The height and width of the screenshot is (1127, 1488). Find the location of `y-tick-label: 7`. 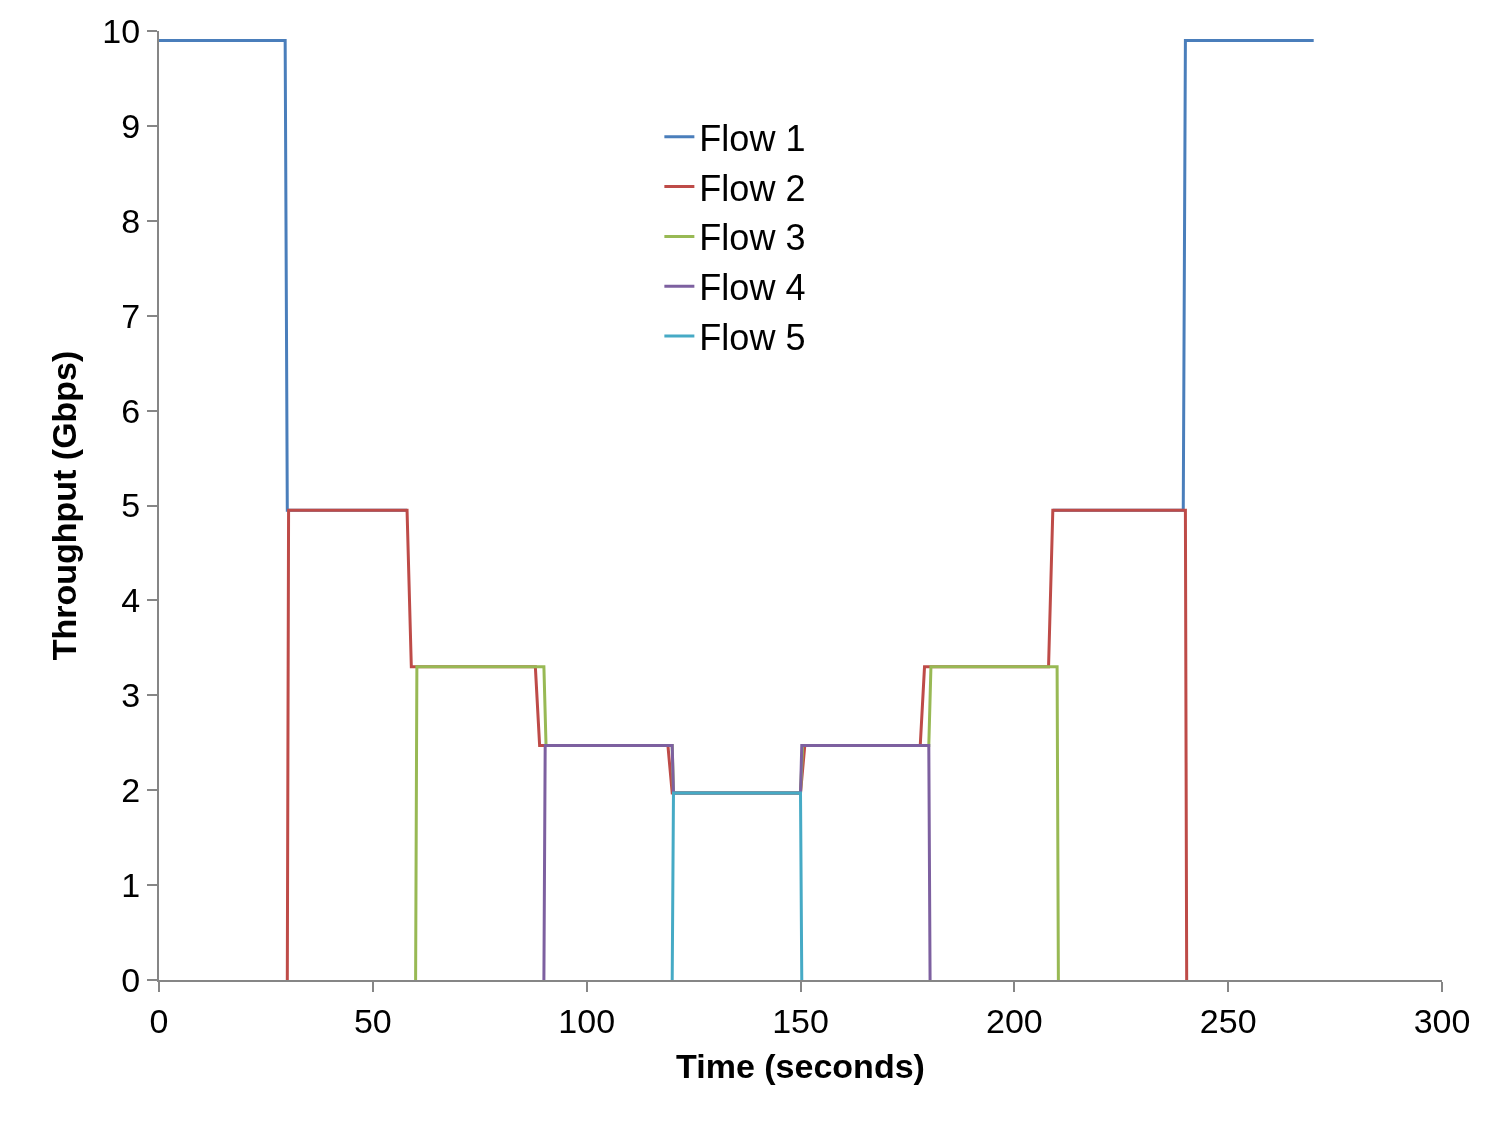

y-tick-label: 7 is located at coordinates (131, 315).